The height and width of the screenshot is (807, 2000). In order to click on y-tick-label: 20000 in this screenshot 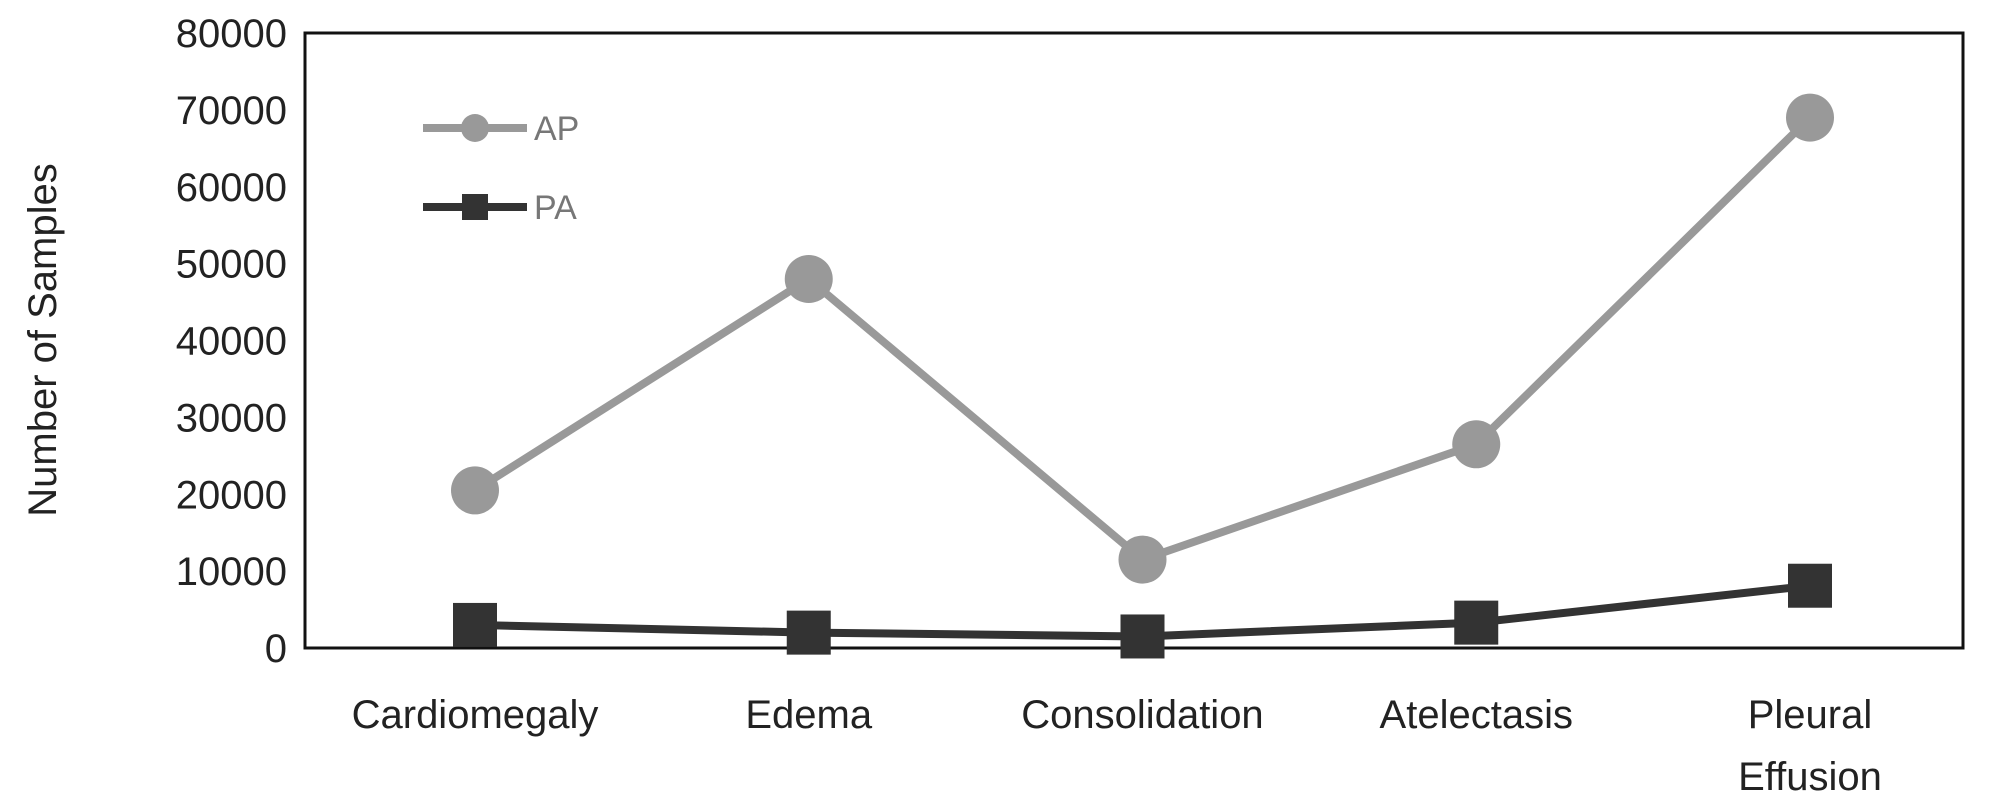, I will do `click(231, 495)`.